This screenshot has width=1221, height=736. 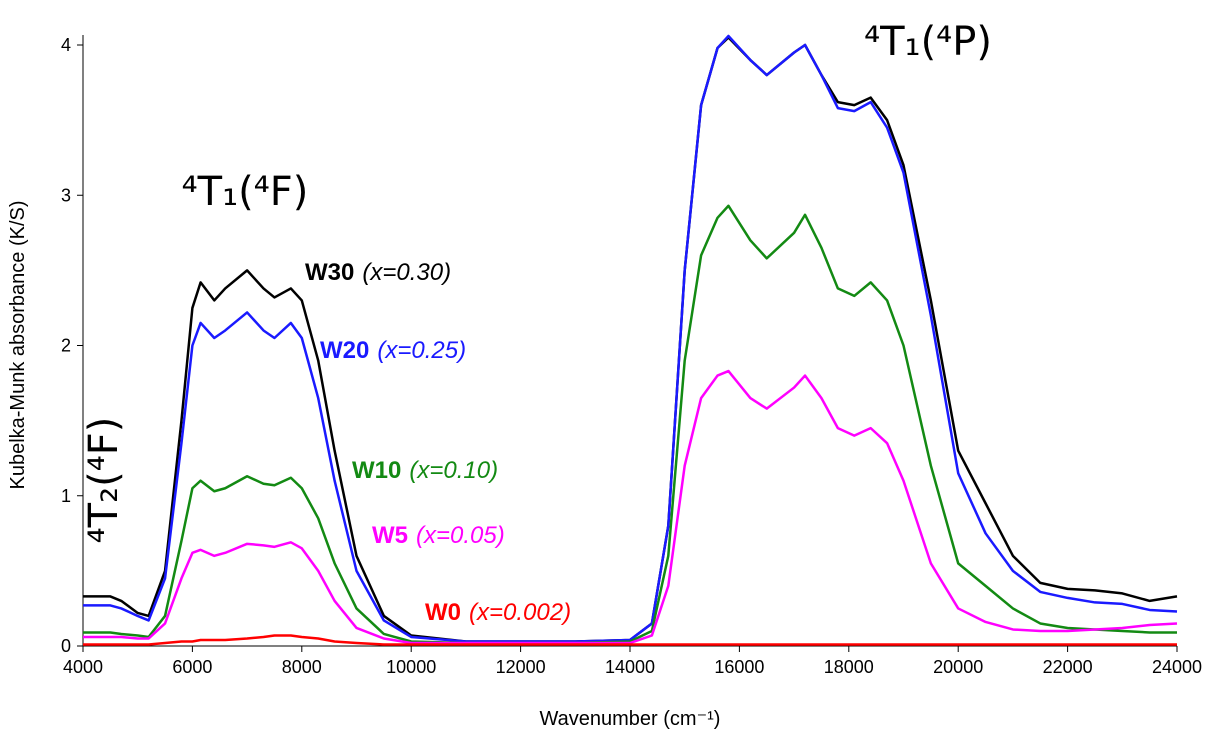 I want to click on annotation: ⁴T₂(⁴F), so click(x=104, y=480).